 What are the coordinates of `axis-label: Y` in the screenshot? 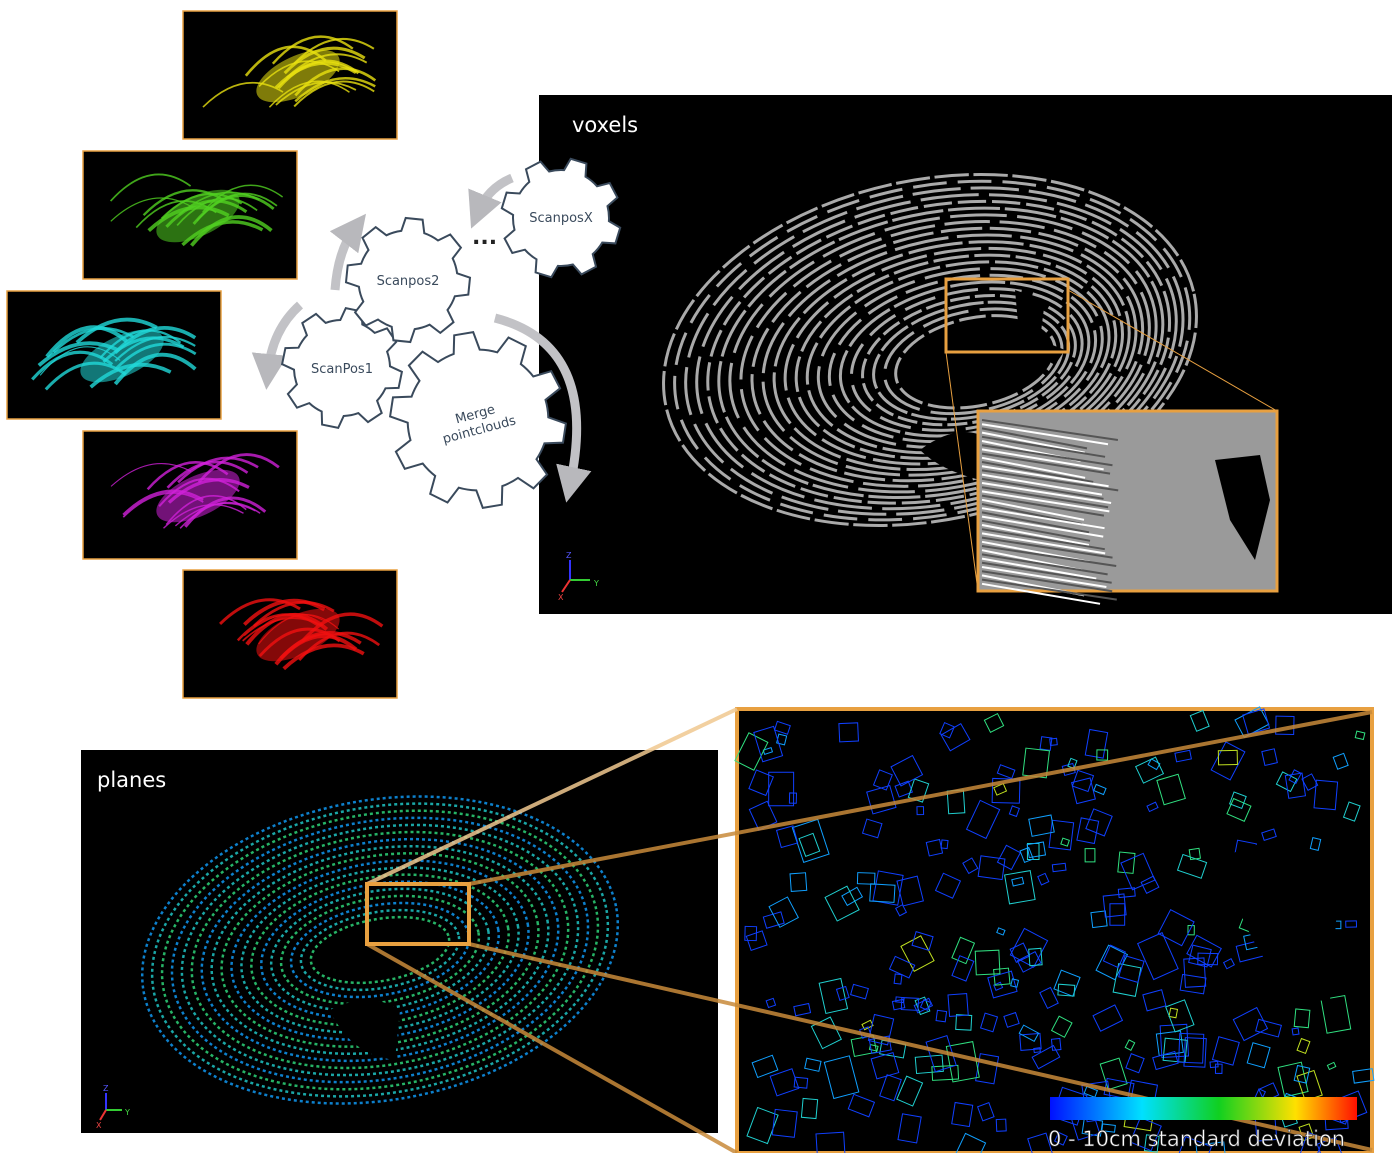 It's located at (596, 583).